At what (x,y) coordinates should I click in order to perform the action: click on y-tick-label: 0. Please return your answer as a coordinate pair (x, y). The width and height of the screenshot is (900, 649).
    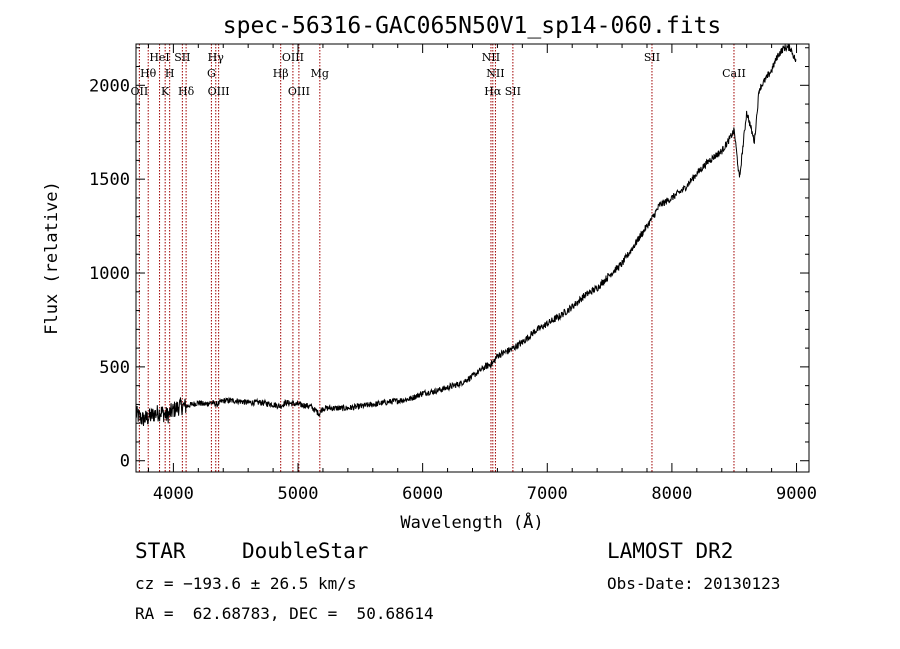
    Looking at the image, I should click on (125, 462).